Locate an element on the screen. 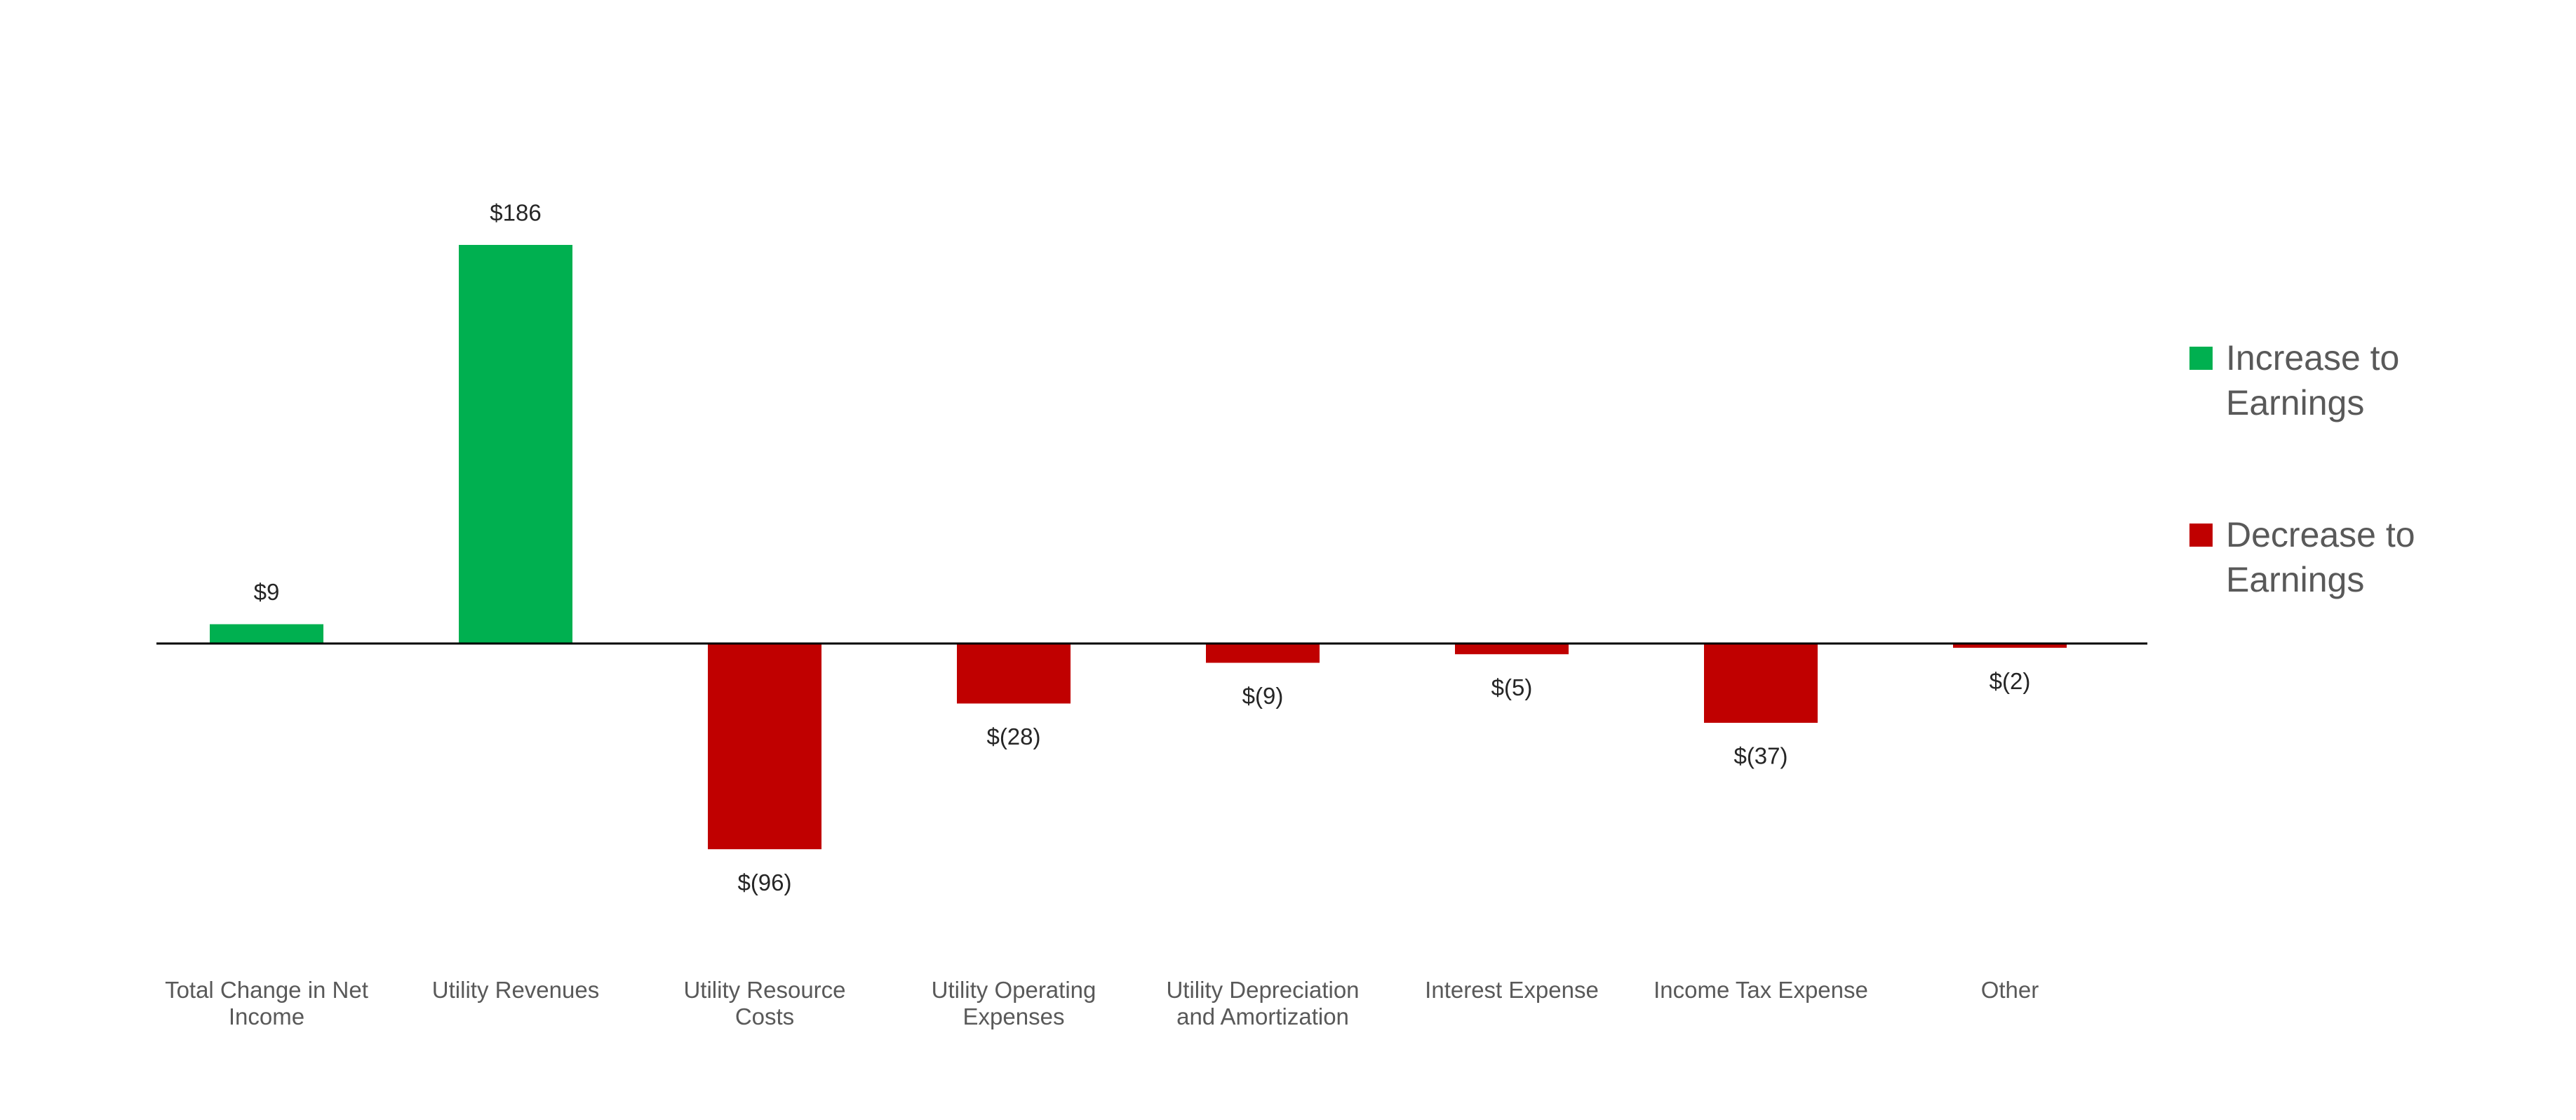  data-label: $9 is located at coordinates (267, 592).